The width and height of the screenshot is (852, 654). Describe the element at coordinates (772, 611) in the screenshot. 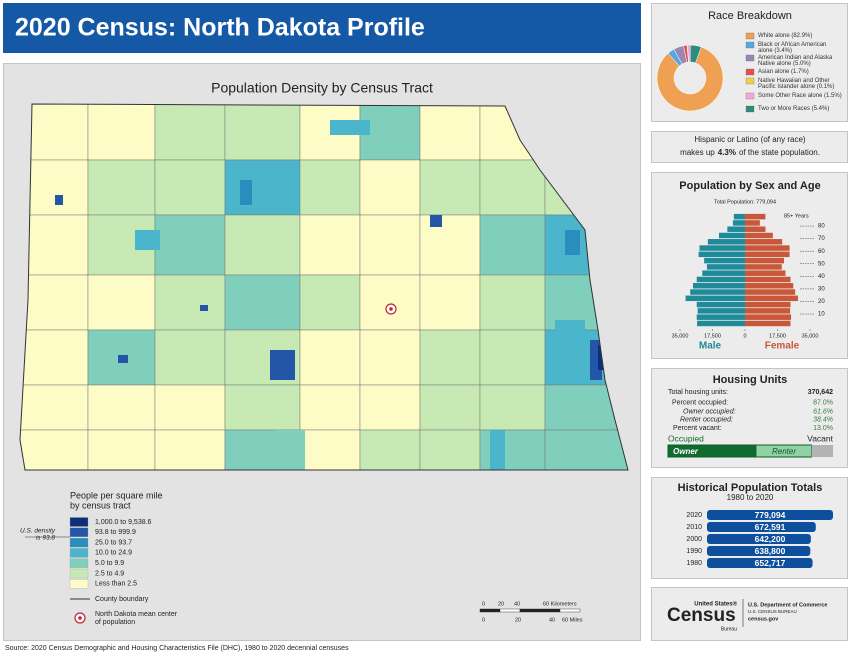

I see `logo-bureau: U.S. CENSUS BUREAU` at that location.